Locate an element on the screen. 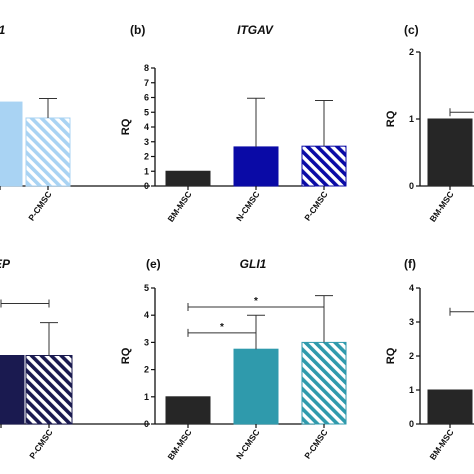  panel-label: (b) is located at coordinates (137, 30).